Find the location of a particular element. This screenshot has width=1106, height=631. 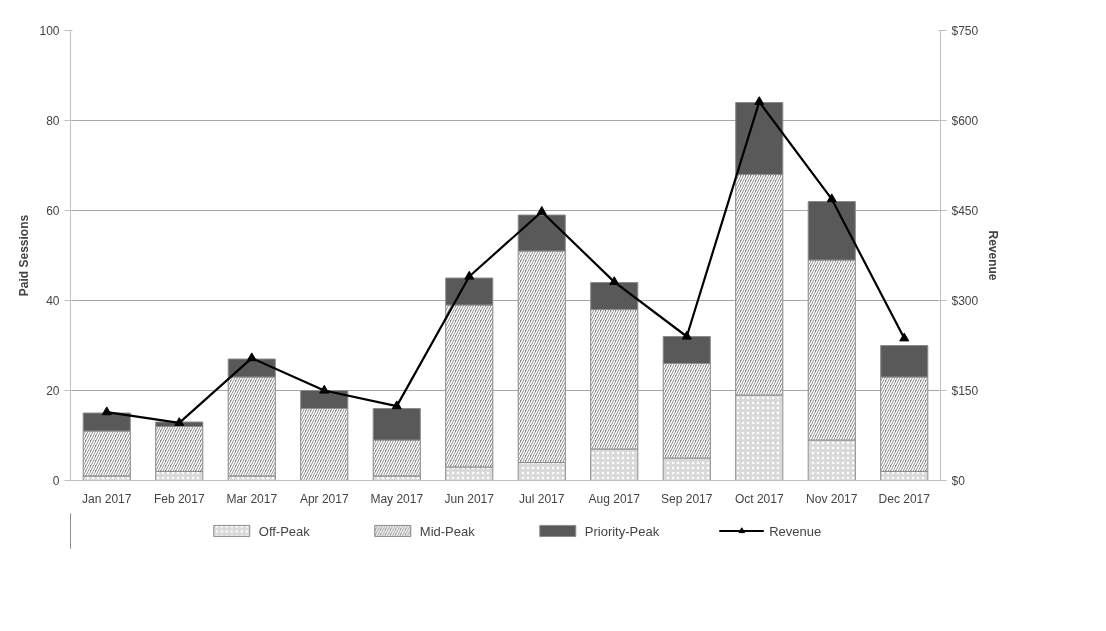

y2-axis-title: Revenue is located at coordinates (993, 255).